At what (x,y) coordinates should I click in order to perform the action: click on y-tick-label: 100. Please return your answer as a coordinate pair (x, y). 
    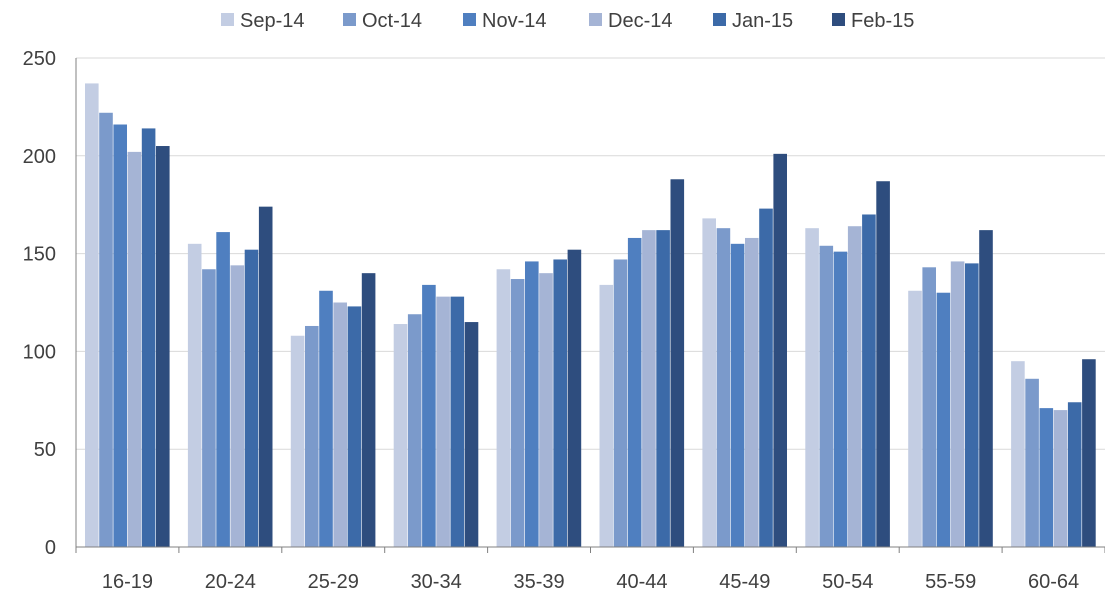
    Looking at the image, I should click on (39, 352).